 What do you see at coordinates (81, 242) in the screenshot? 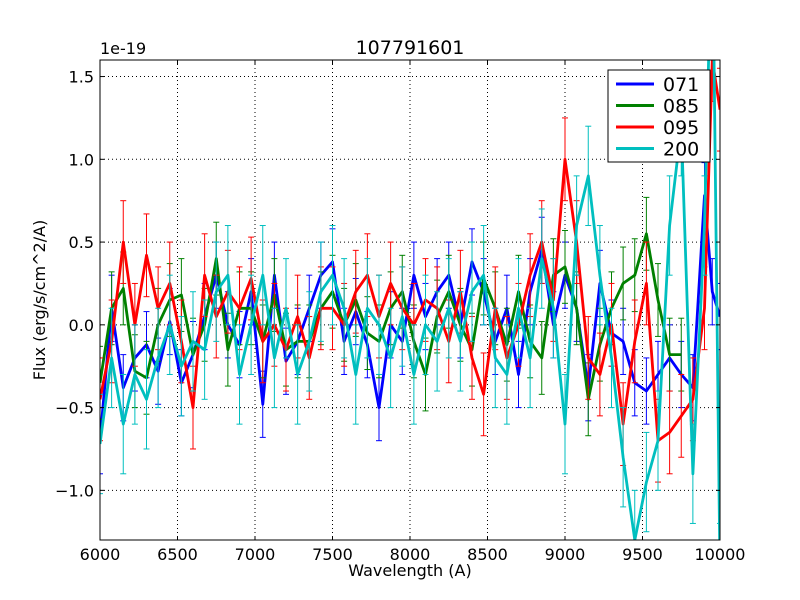
I see `y-tick-label: 0.5` at bounding box center [81, 242].